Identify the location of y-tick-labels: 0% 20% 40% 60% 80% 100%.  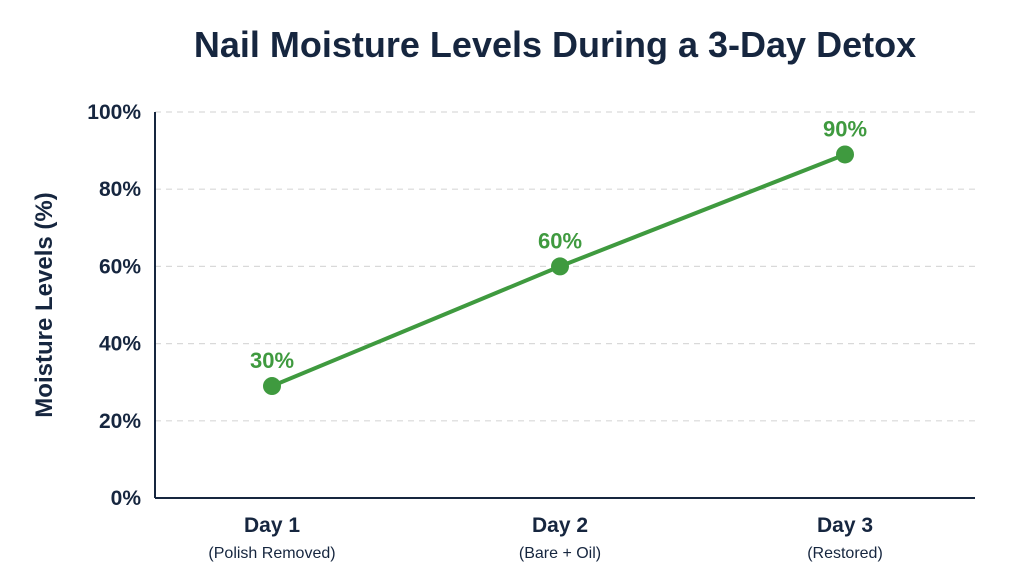
(114, 305).